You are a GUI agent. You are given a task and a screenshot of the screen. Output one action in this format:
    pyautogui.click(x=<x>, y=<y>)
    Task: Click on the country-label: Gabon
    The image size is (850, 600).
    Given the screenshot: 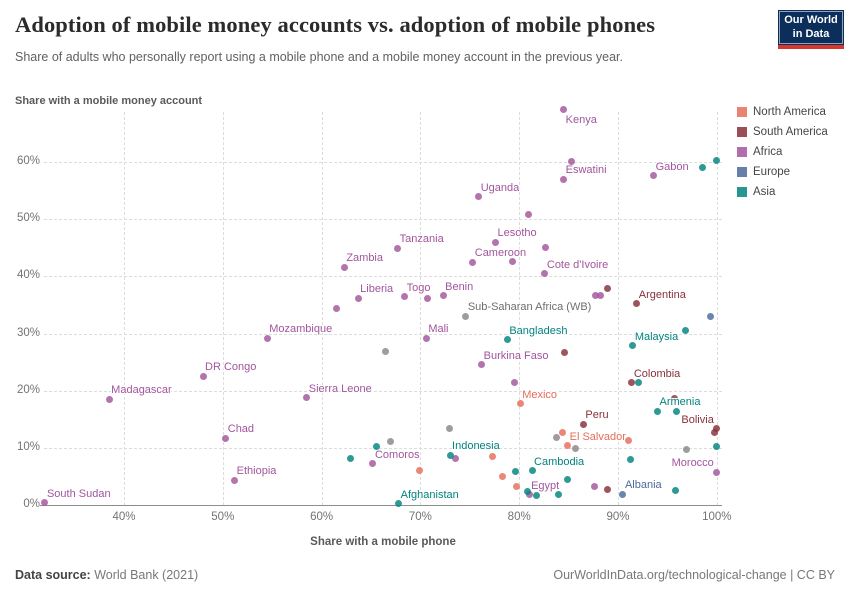 What is the action you would take?
    pyautogui.click(x=672, y=166)
    